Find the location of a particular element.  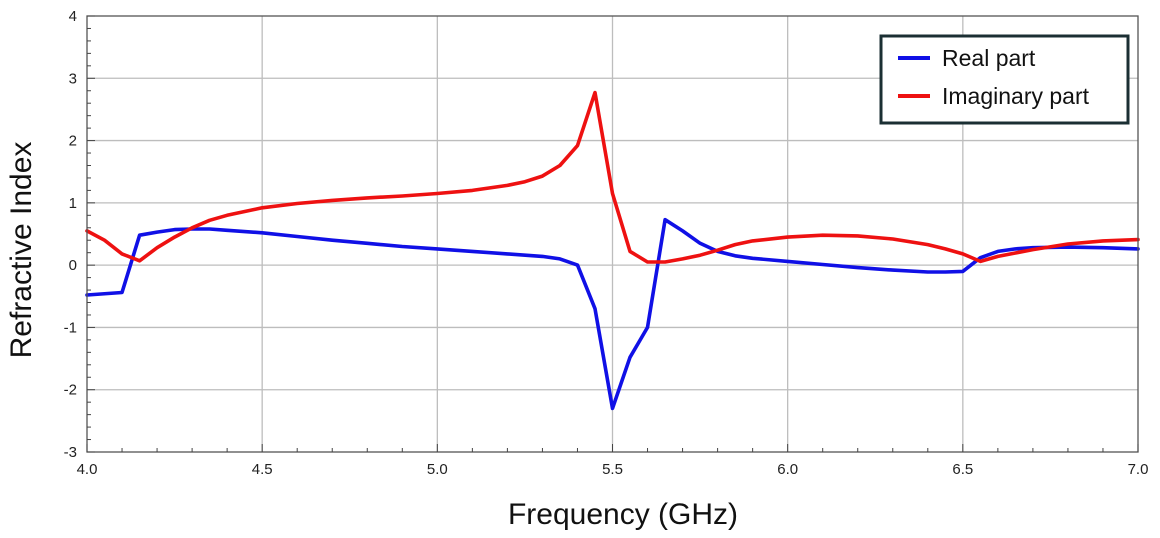

x-tick-label: 4.5 is located at coordinates (262, 469).